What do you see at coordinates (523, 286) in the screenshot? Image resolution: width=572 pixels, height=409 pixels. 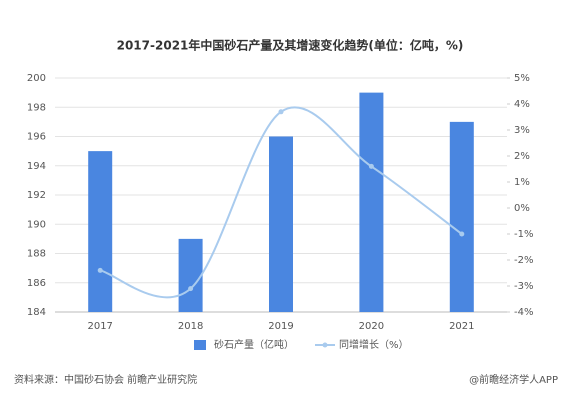 I see `y2-tick-label: -3%` at bounding box center [523, 286].